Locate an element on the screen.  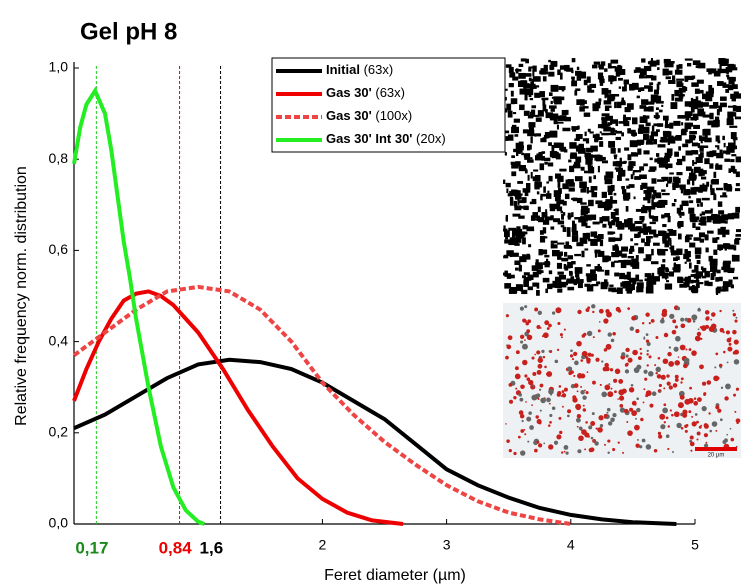
y-tick-label: 0,2 is located at coordinates (59, 432).